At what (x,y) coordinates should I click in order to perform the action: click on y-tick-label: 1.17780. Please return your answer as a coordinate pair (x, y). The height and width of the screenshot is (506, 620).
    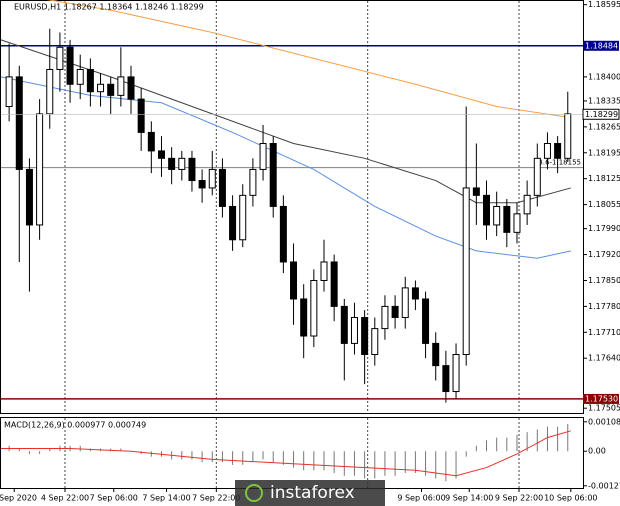
    Looking at the image, I should click on (604, 306).